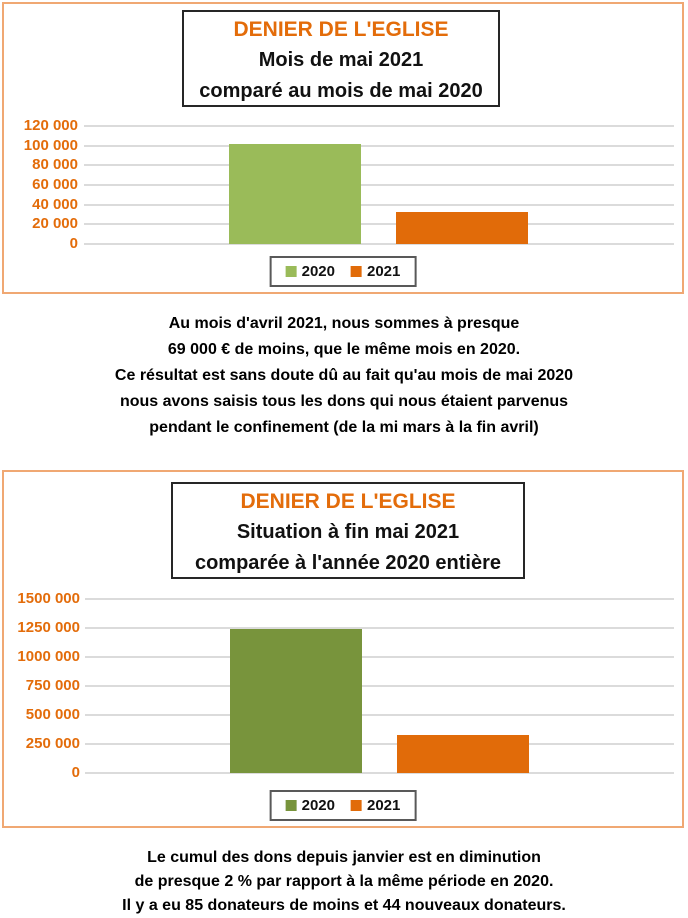 This screenshot has height=918, width=688. I want to click on chart-subtitle-line2: comparé au mois de mai 2020, so click(341, 91).